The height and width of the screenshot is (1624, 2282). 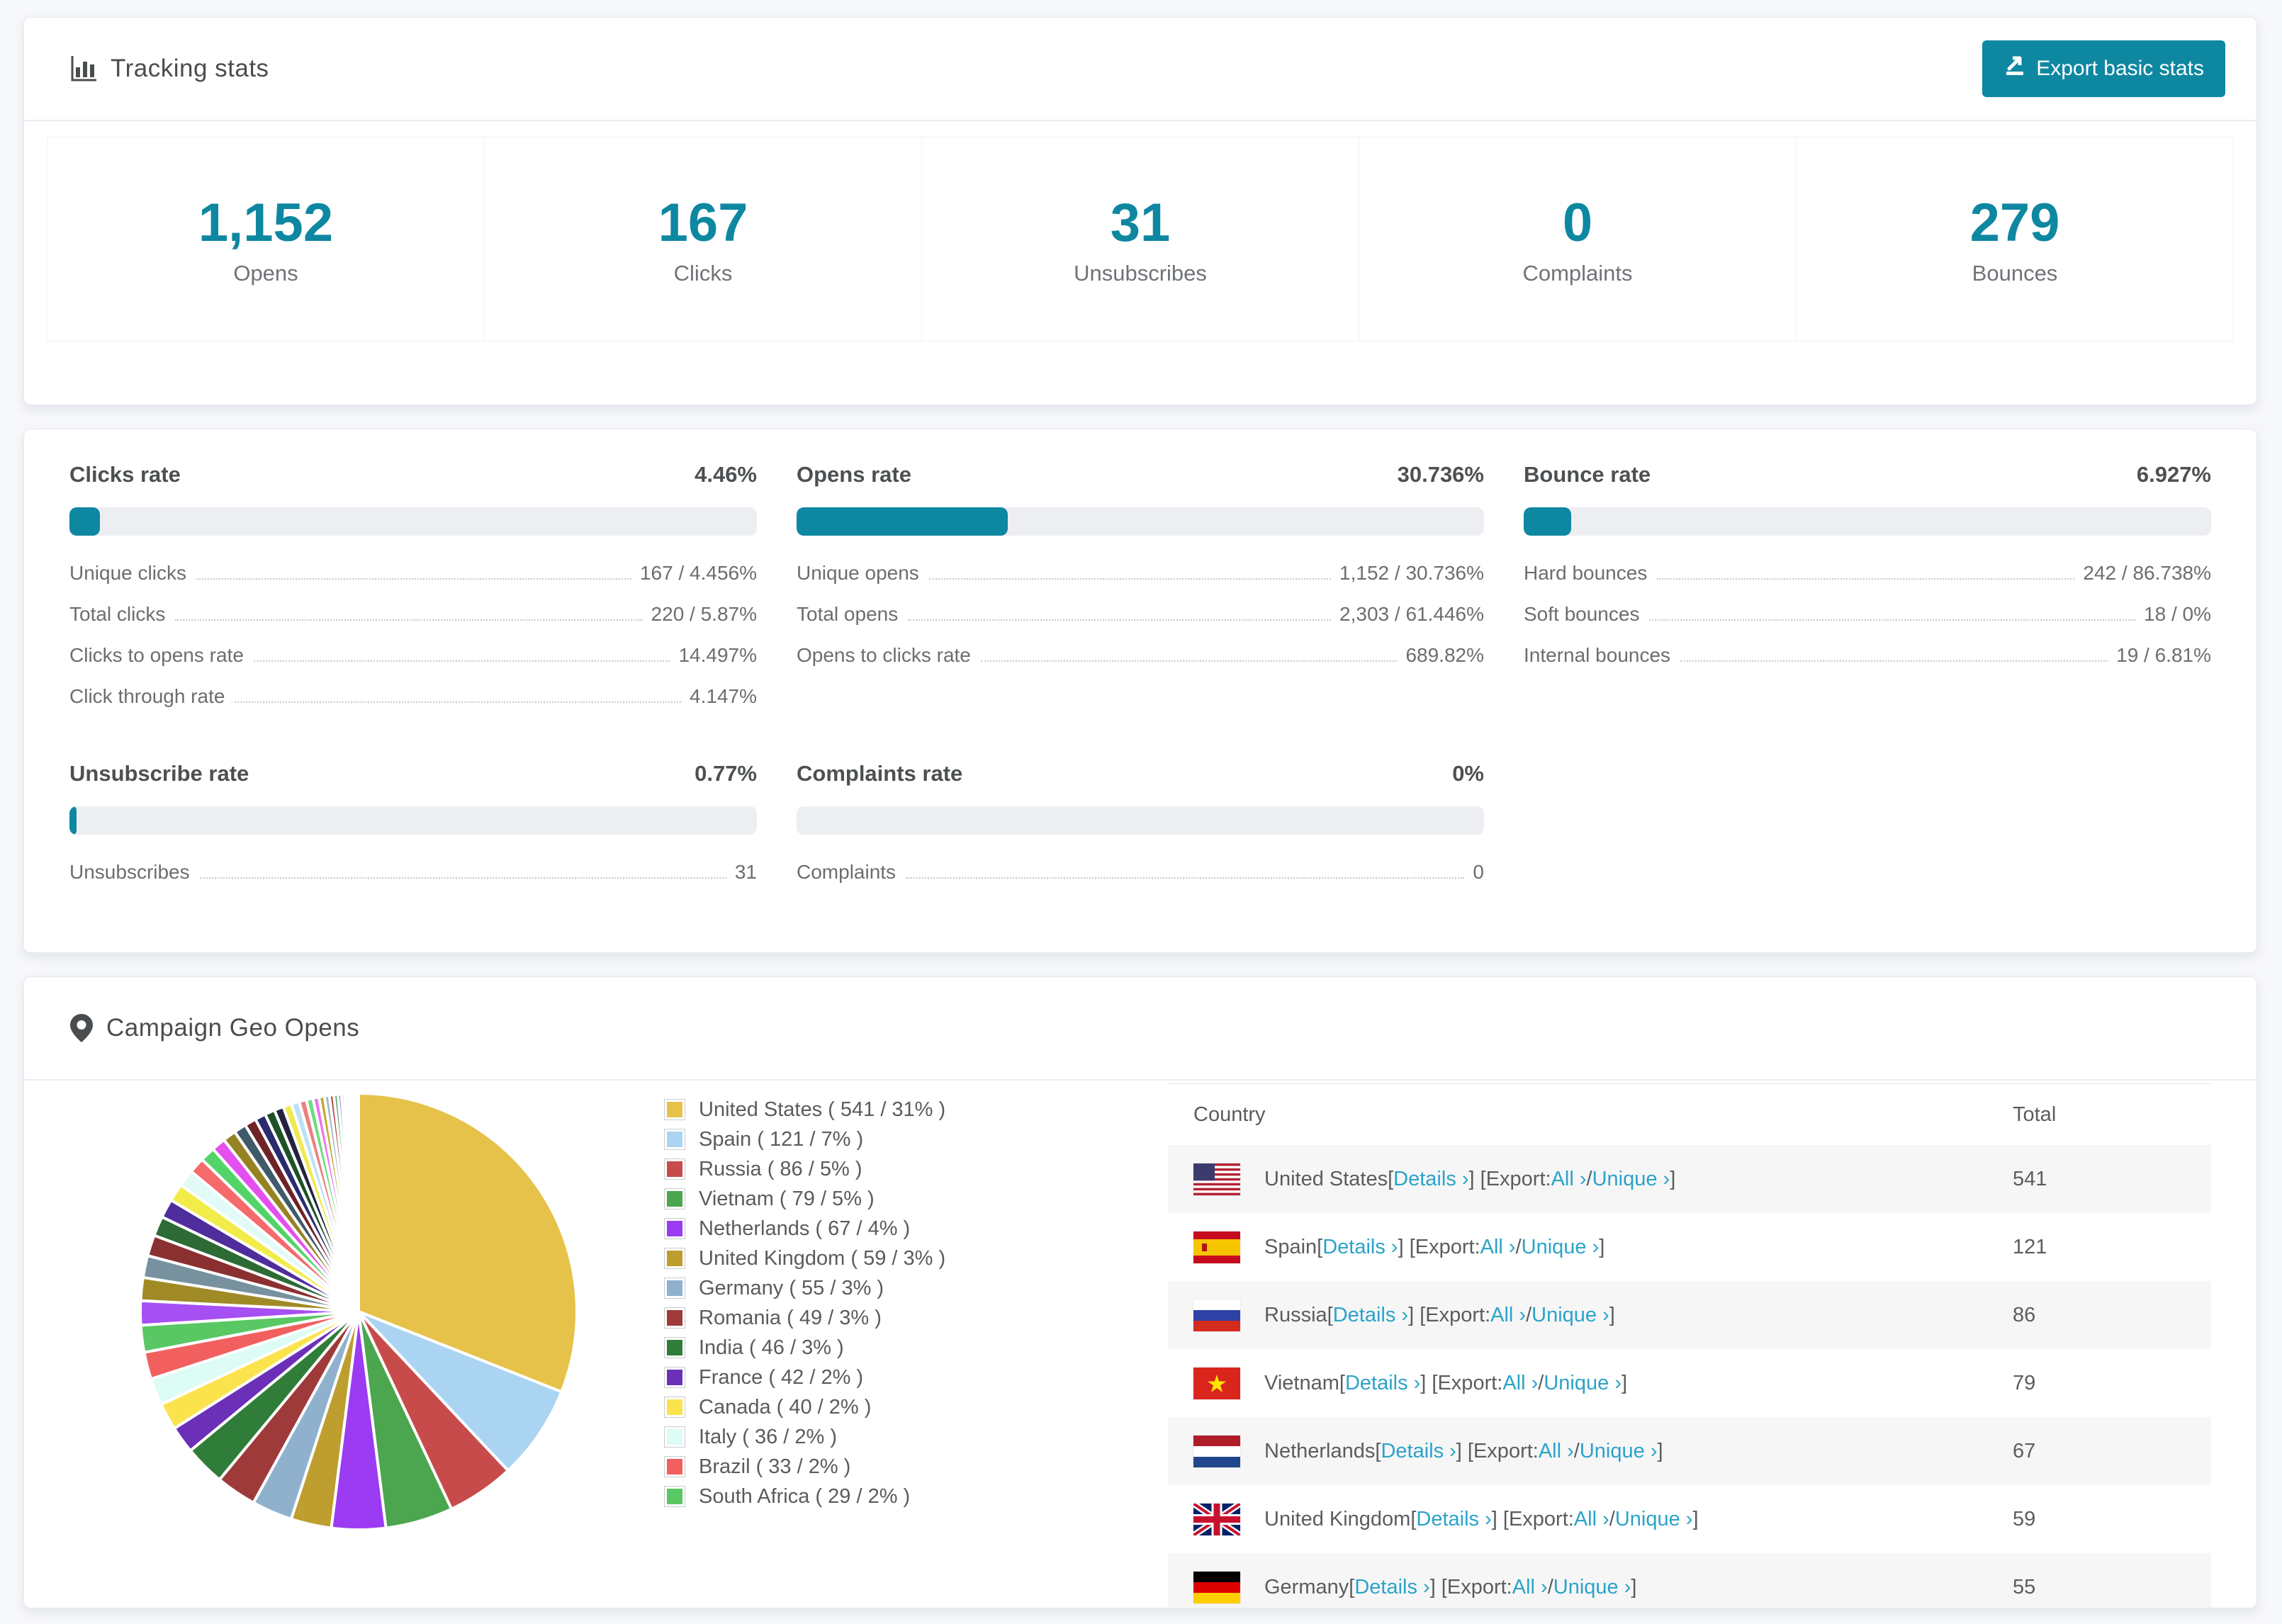 I want to click on total-cell: 79, so click(x=2024, y=1382).